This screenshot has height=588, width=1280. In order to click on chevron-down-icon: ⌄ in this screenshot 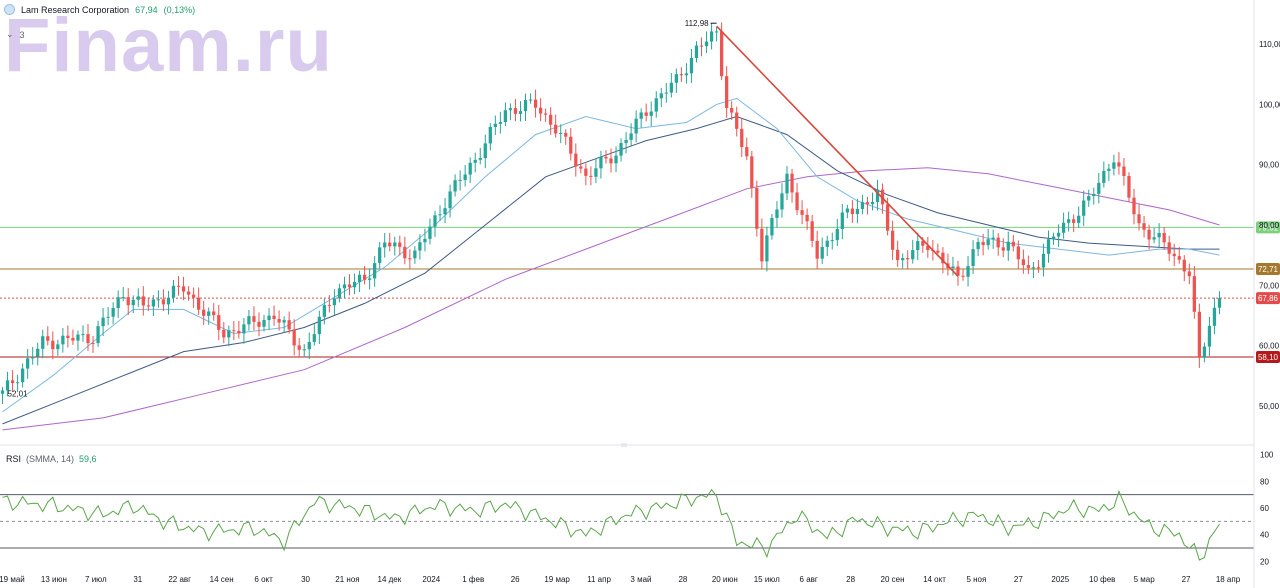, I will do `click(10, 34)`.